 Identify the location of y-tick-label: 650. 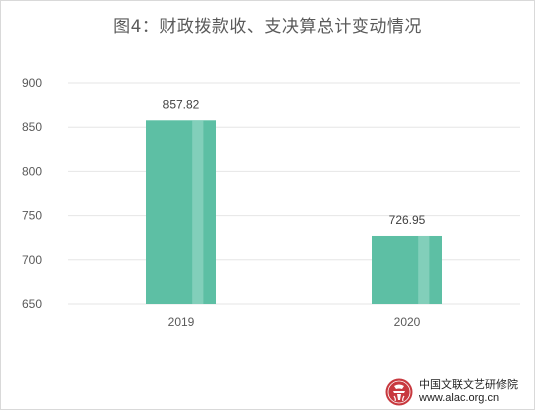
(32, 304).